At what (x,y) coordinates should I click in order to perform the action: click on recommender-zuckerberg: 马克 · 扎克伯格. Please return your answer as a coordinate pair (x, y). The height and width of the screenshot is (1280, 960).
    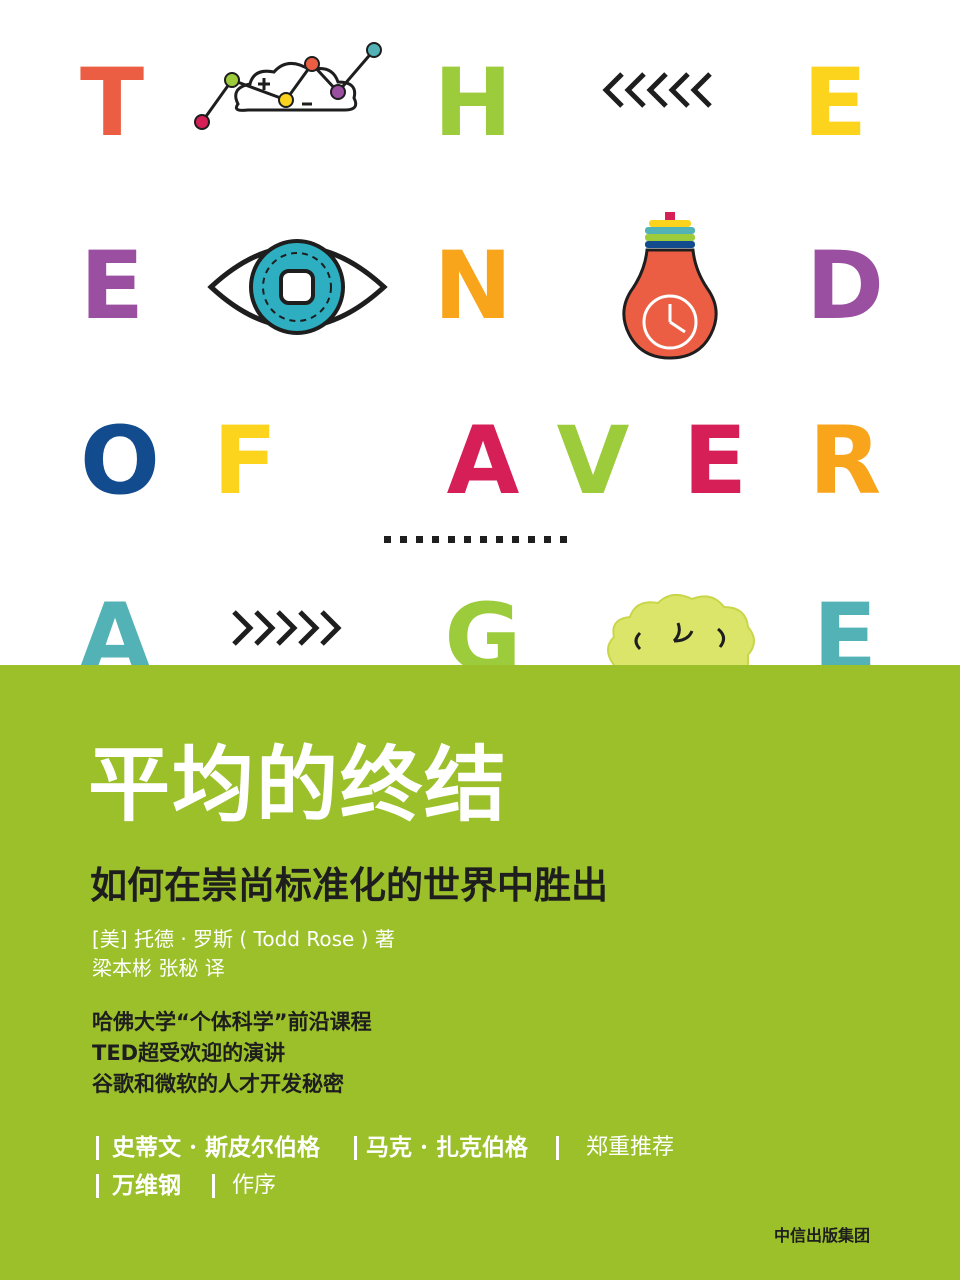
    Looking at the image, I should click on (447, 1147).